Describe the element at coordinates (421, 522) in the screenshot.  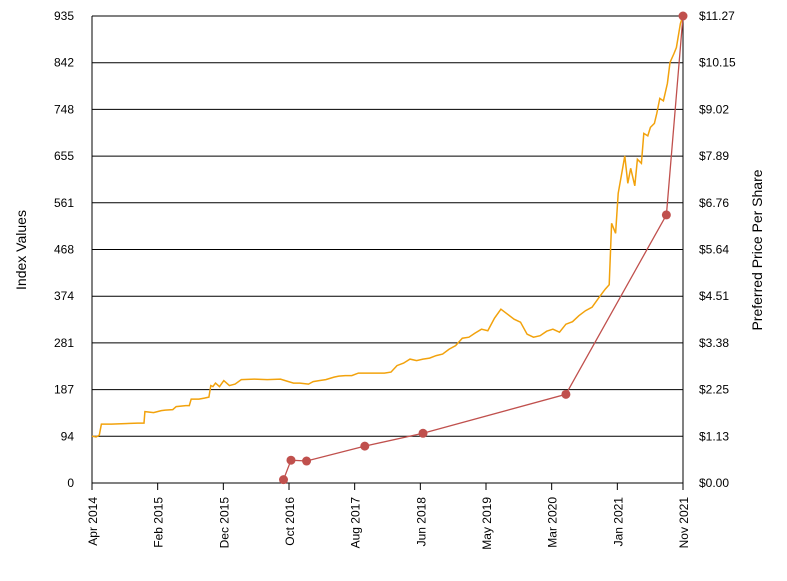
I see `x-tick-label: Jun 2018` at that location.